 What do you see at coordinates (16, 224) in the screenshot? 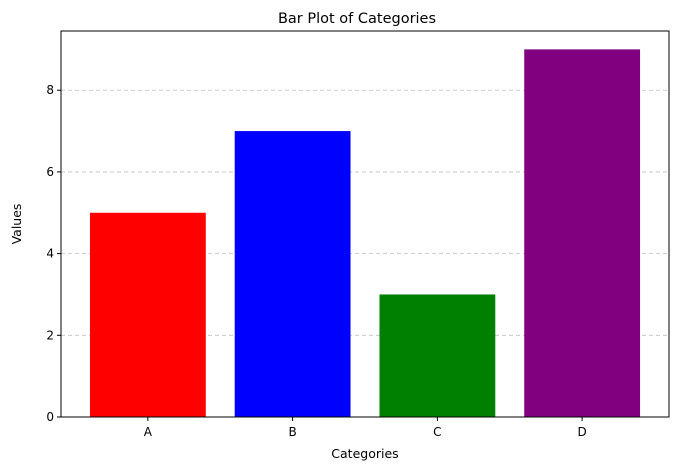
I see `y-axis-label: Values` at bounding box center [16, 224].